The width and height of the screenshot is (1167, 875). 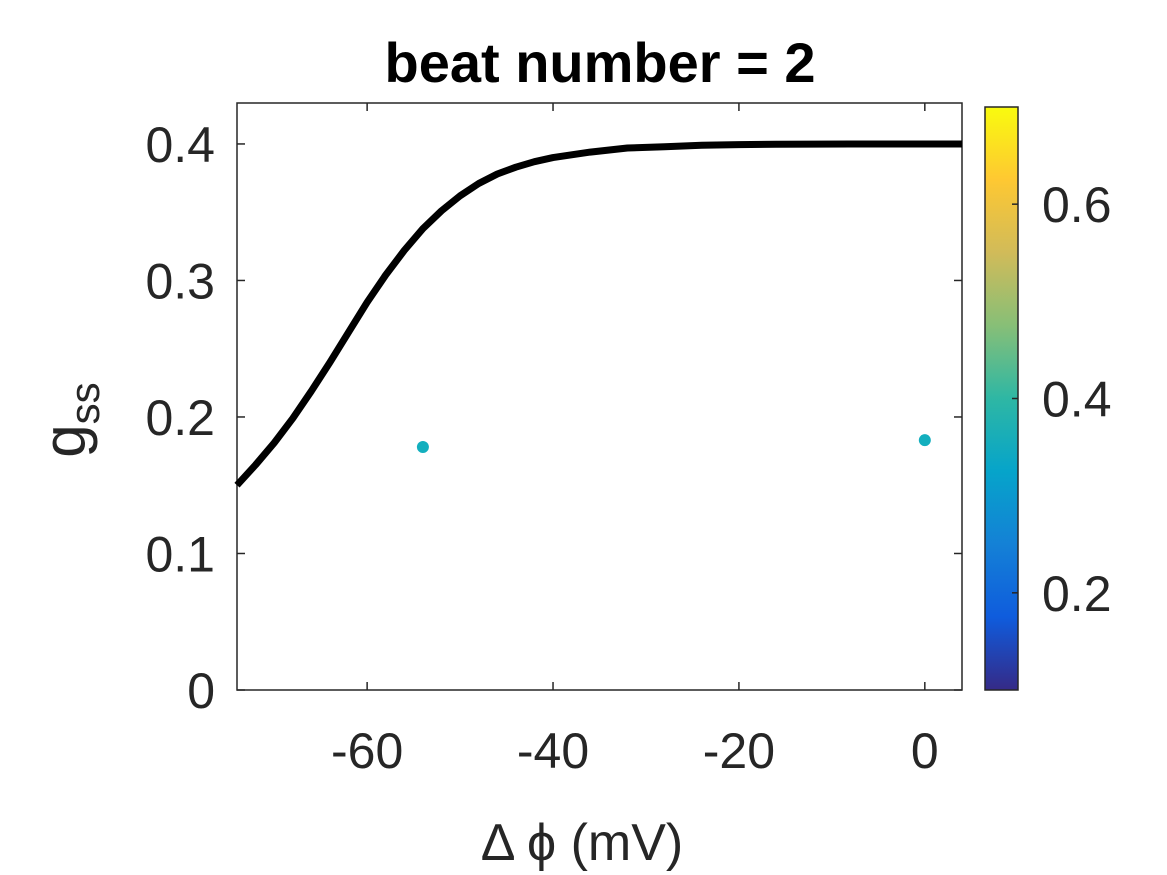 I want to click on y-axis-label: gss, so click(x=69, y=419).